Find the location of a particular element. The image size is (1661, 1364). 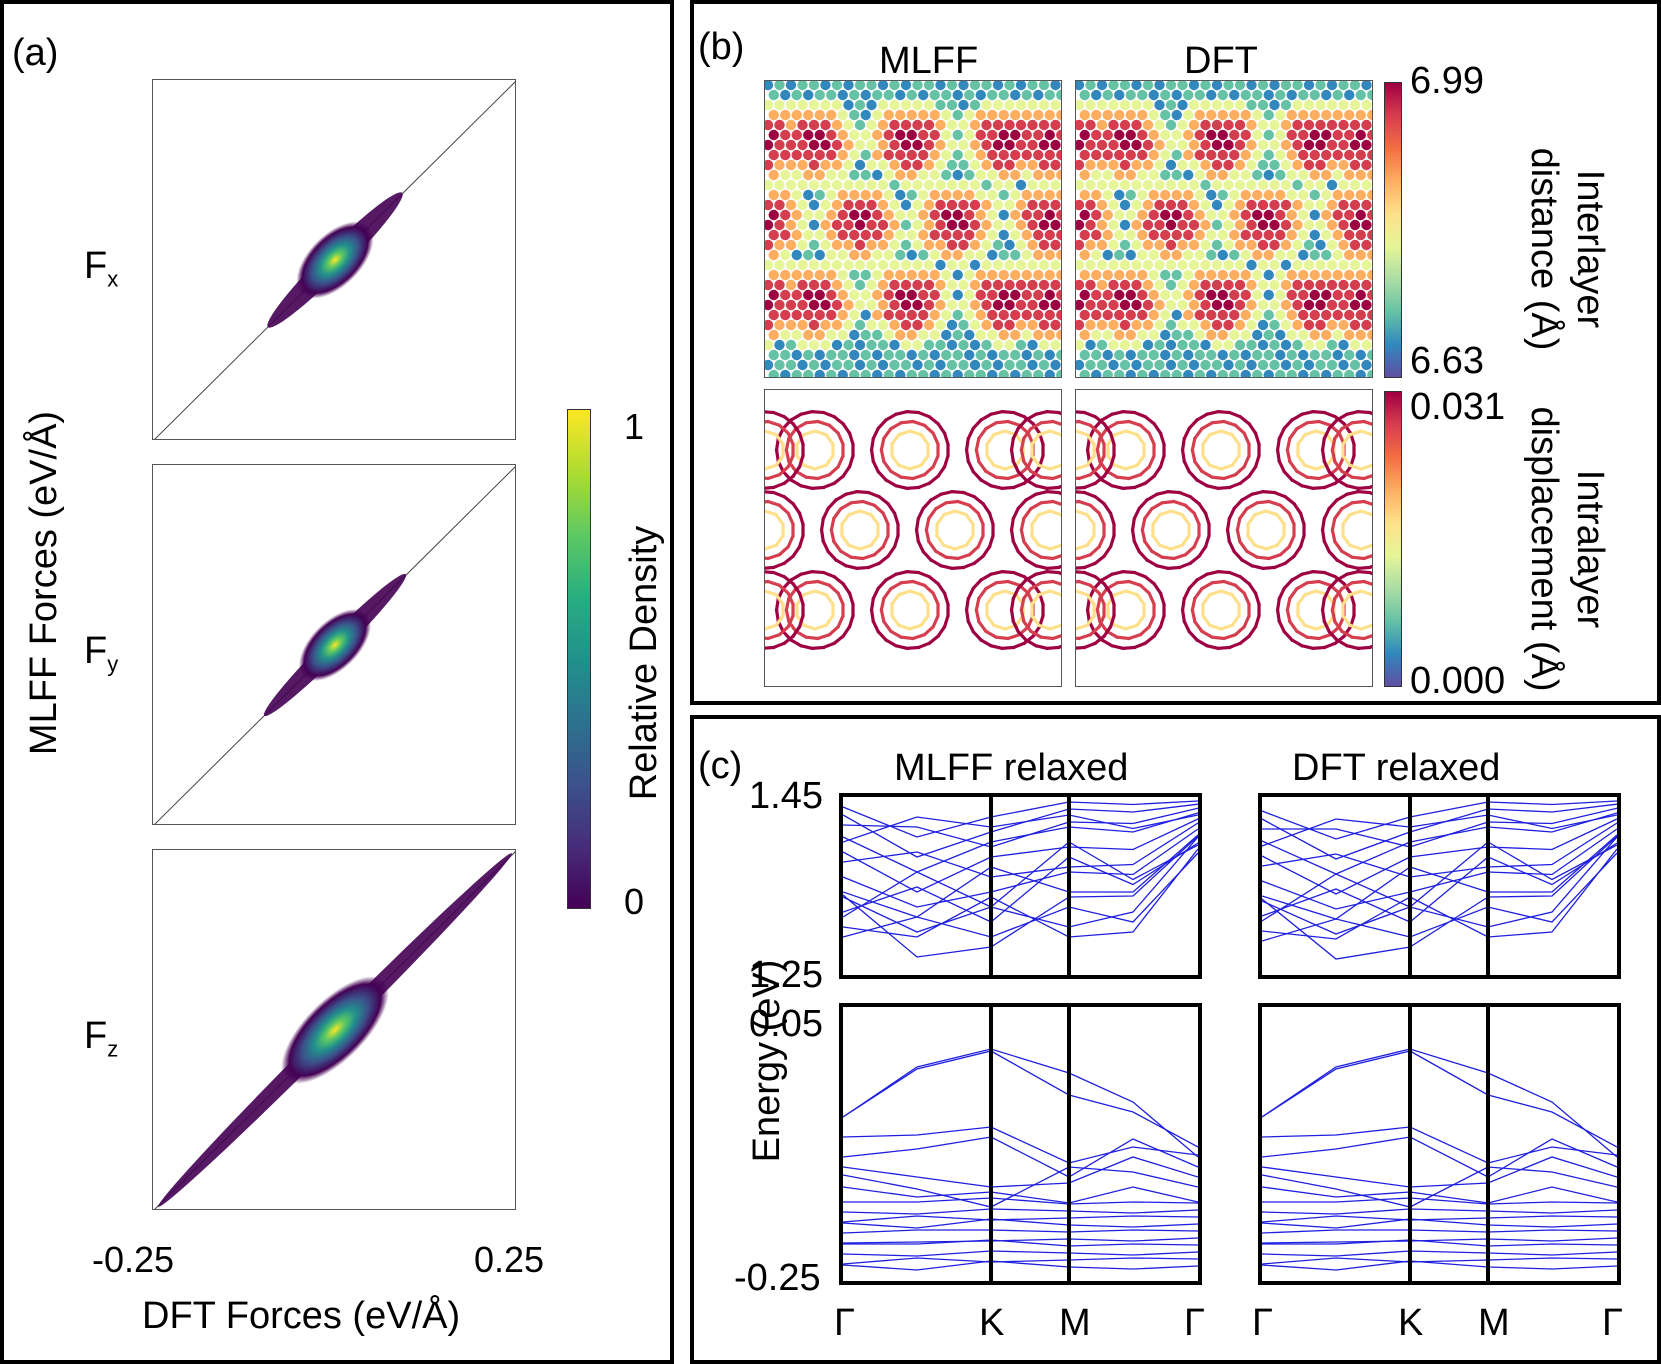

interlayer-svg-mlff is located at coordinates (913, 229).